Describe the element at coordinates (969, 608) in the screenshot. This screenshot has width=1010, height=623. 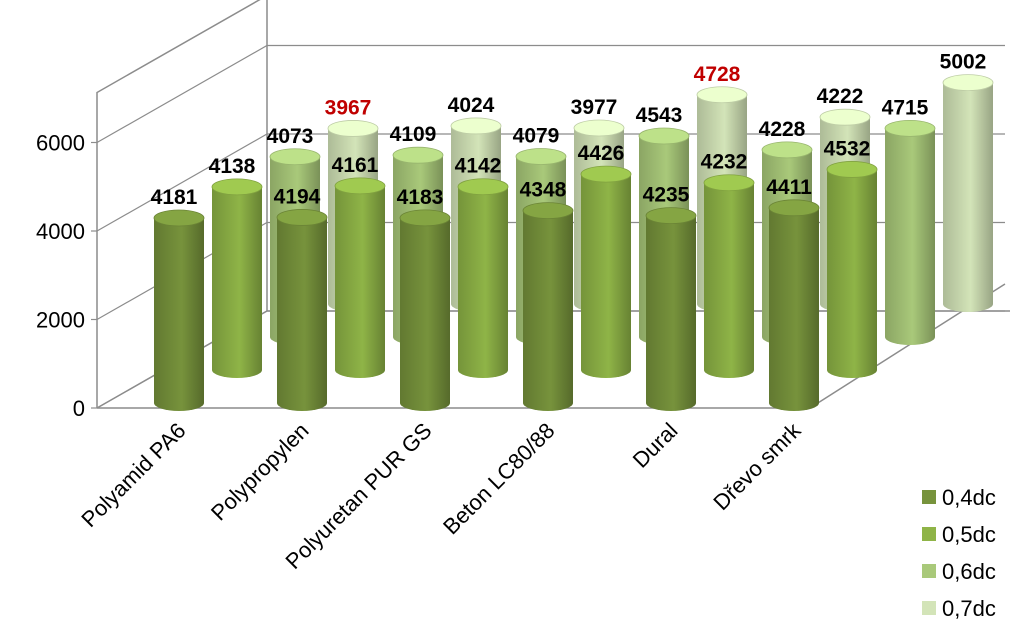
I see `legend-label: 0,7dc` at that location.